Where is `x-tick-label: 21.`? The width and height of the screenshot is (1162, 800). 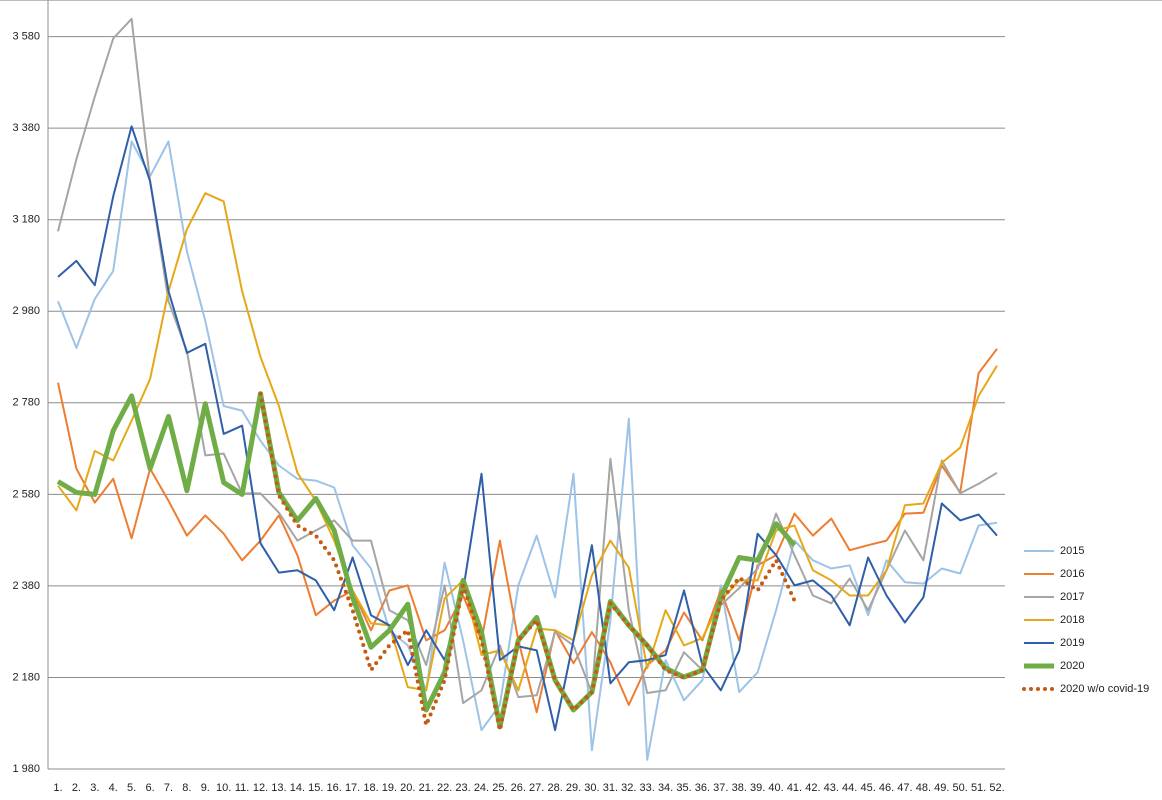 x-tick-label: 21. is located at coordinates (426, 788).